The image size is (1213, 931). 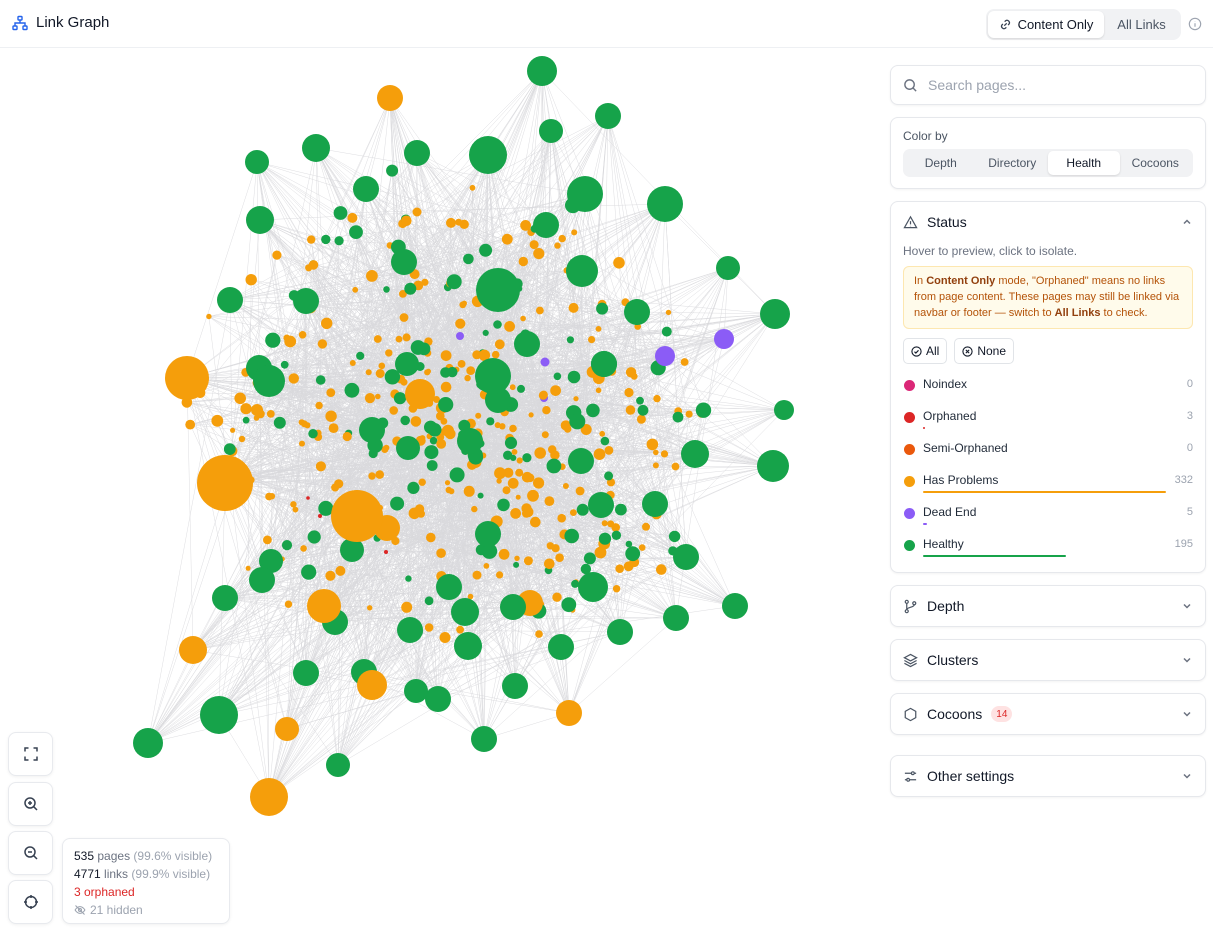 I want to click on zoom-out-button, so click(x=30, y=853).